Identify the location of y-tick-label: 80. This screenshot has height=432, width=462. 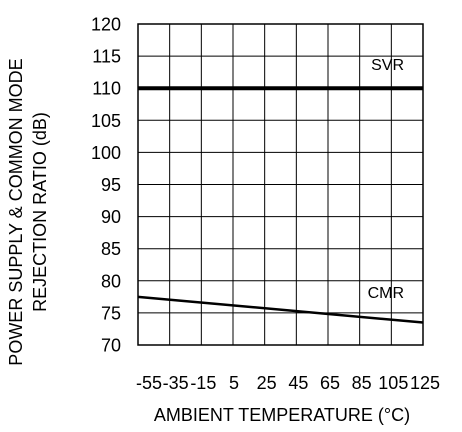
(111, 281).